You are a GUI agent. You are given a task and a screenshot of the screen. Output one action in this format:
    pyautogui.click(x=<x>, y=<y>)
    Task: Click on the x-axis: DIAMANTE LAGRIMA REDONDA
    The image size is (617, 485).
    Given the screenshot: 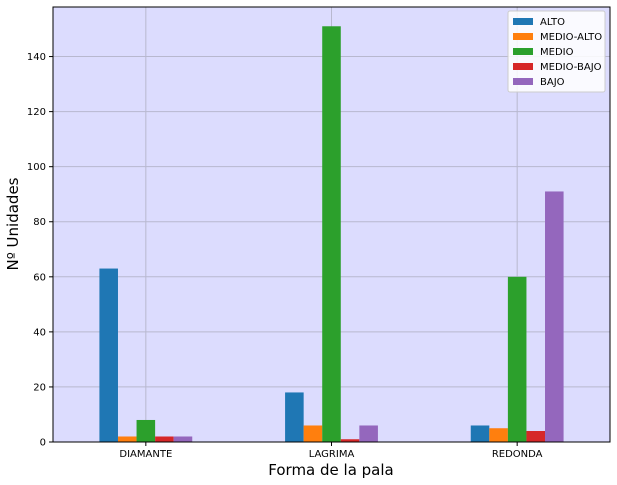 What is the action you would take?
    pyautogui.click(x=331, y=451)
    